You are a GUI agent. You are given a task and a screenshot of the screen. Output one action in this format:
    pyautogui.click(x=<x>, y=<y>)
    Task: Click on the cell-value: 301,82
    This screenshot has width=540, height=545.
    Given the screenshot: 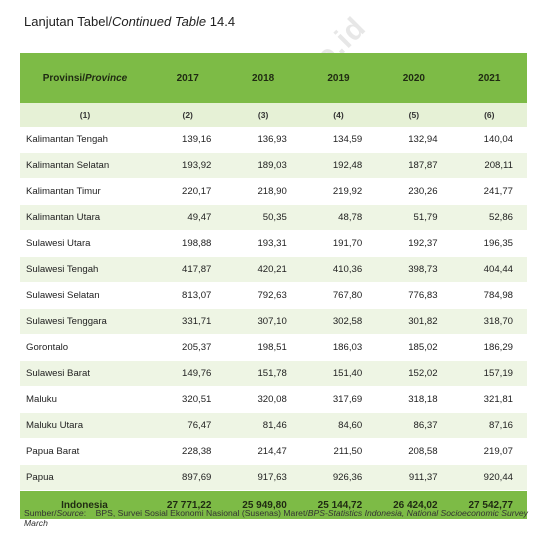 What is the action you would take?
    pyautogui.click(x=414, y=321)
    